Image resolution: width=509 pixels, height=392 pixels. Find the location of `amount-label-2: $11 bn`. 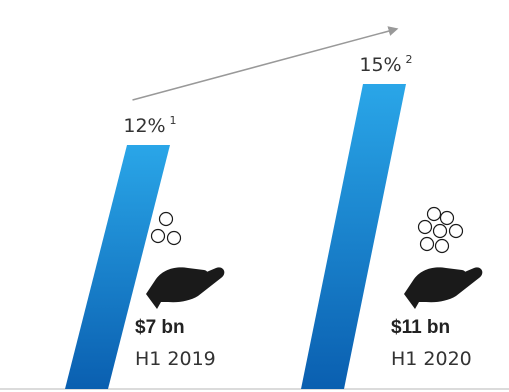

amount-label-2: $11 bn is located at coordinates (420, 327).